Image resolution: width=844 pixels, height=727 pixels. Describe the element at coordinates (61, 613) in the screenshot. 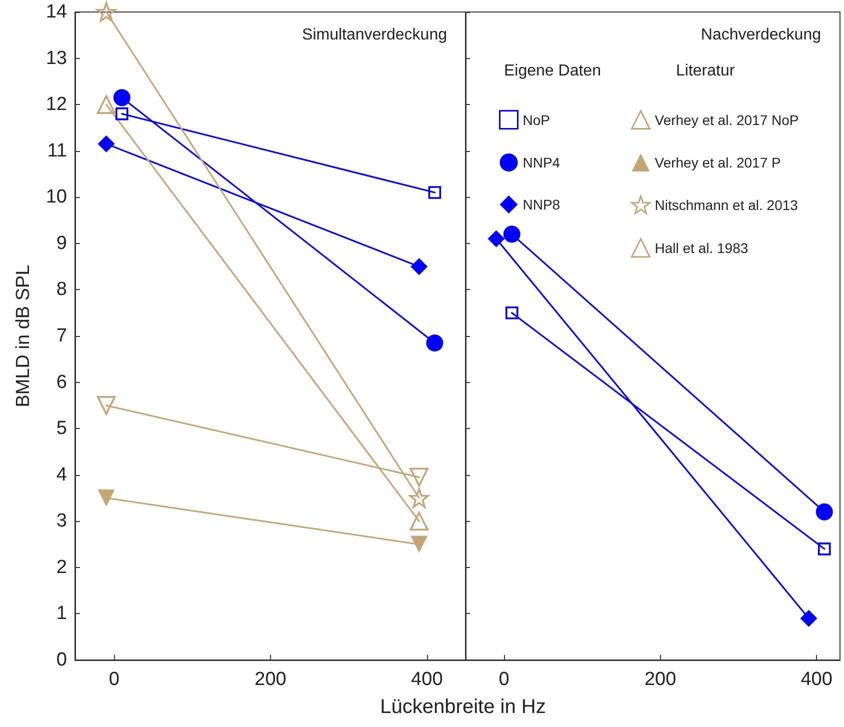

I see `y-tick-label: 1` at that location.